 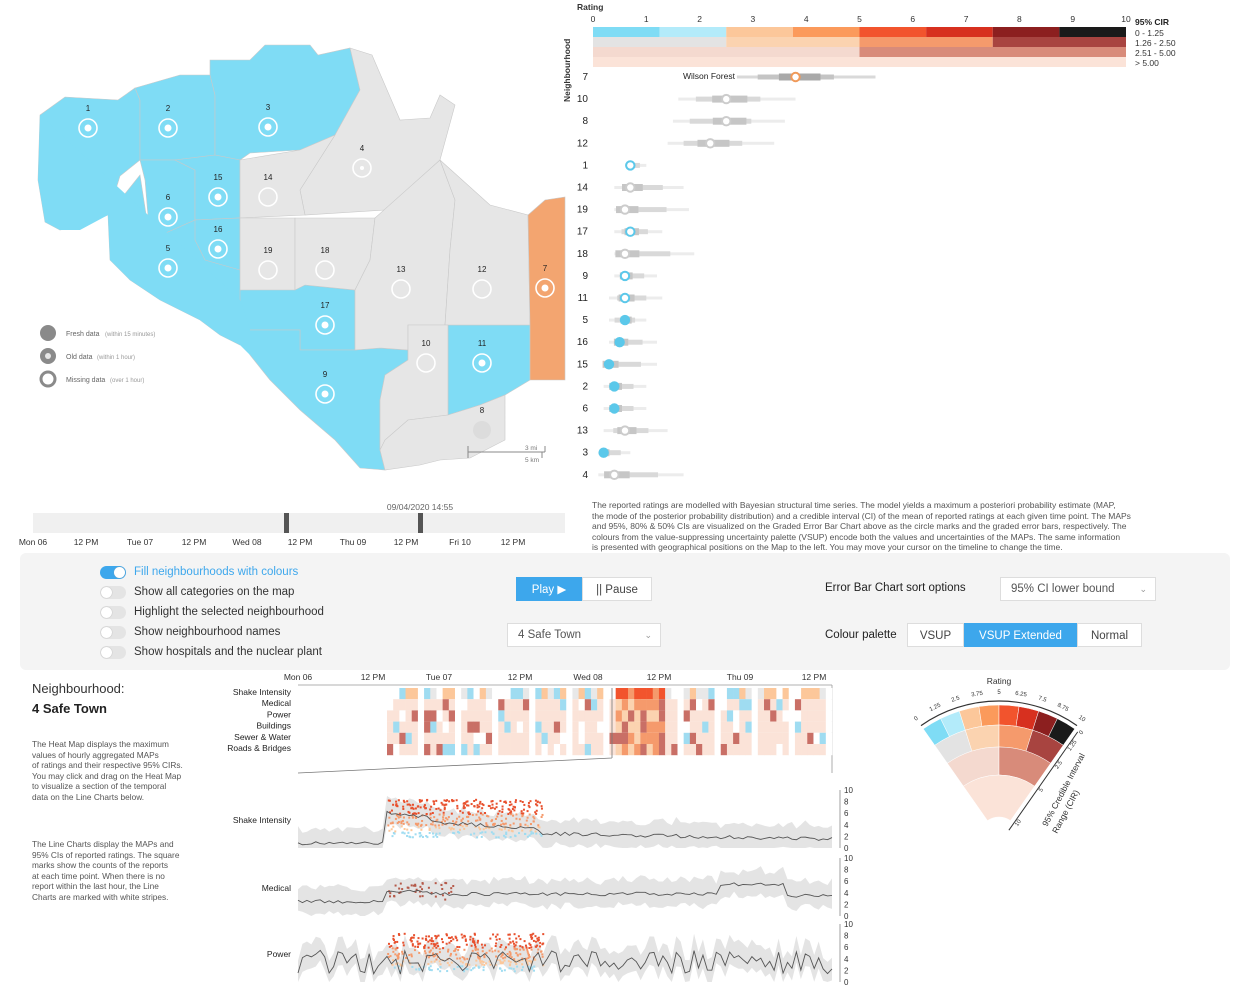 I want to click on toggle-show-hospitals: Show hospitals and the nuclear plant, so click(x=211, y=652).